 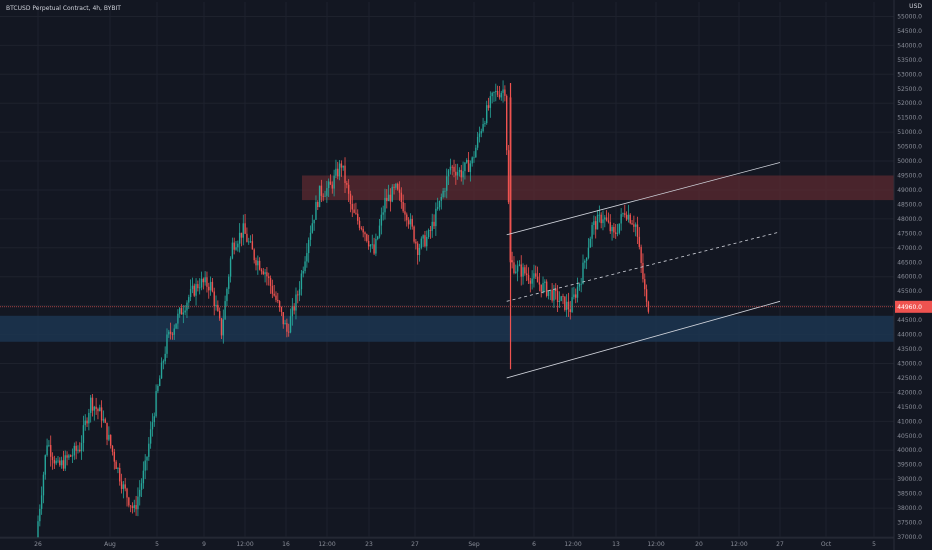 What do you see at coordinates (909, 190) in the screenshot?
I see `y-tick-label: 49000.0` at bounding box center [909, 190].